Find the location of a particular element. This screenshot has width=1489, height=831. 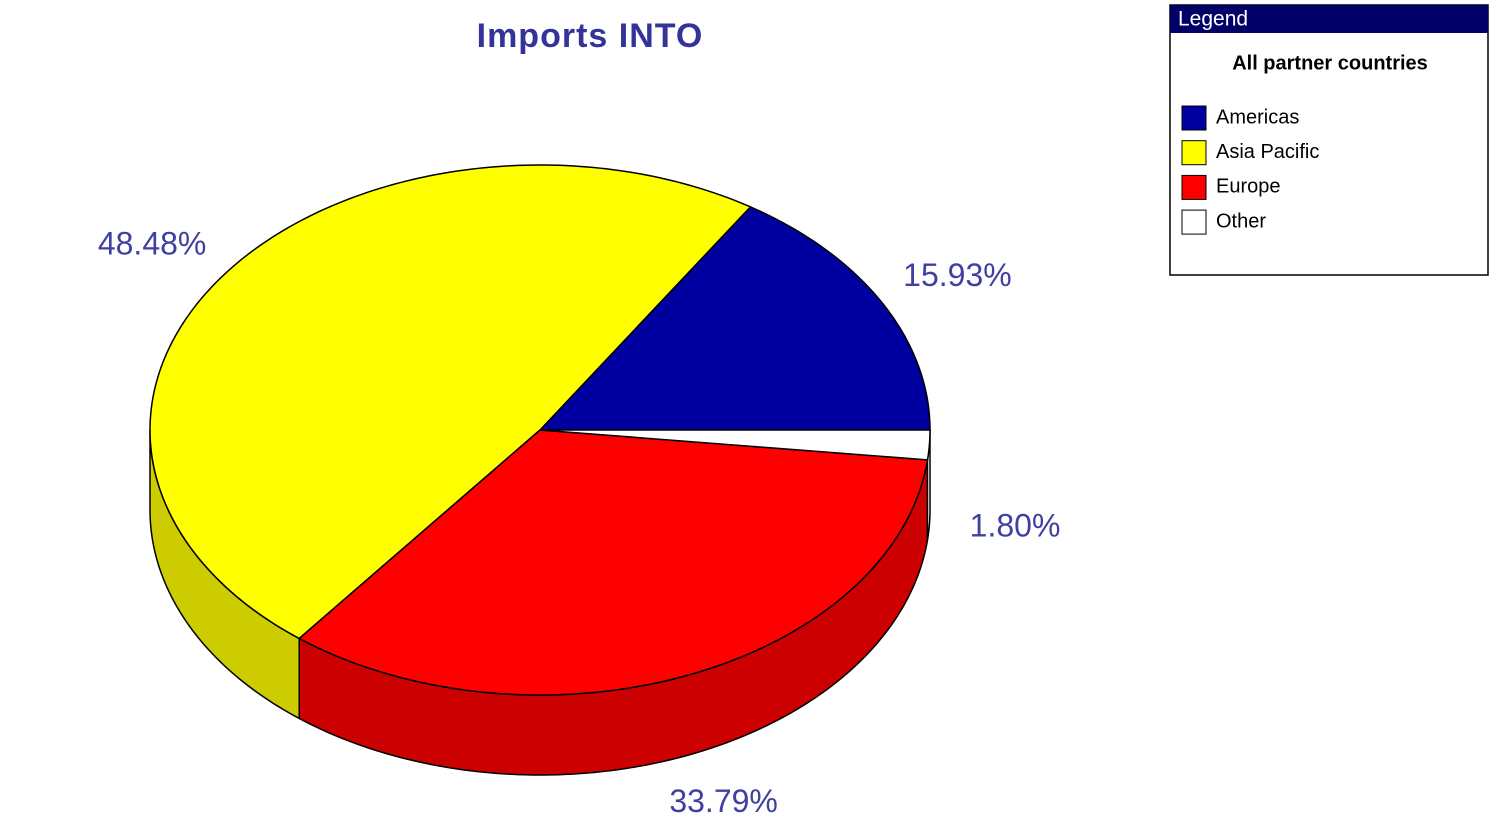

legend-header is located at coordinates (1329, 19).